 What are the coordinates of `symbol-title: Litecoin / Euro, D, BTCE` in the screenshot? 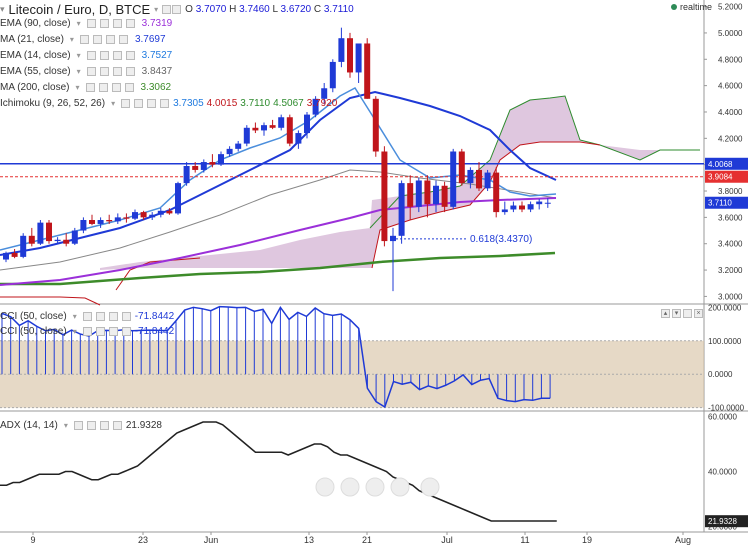 It's located at (79, 9).